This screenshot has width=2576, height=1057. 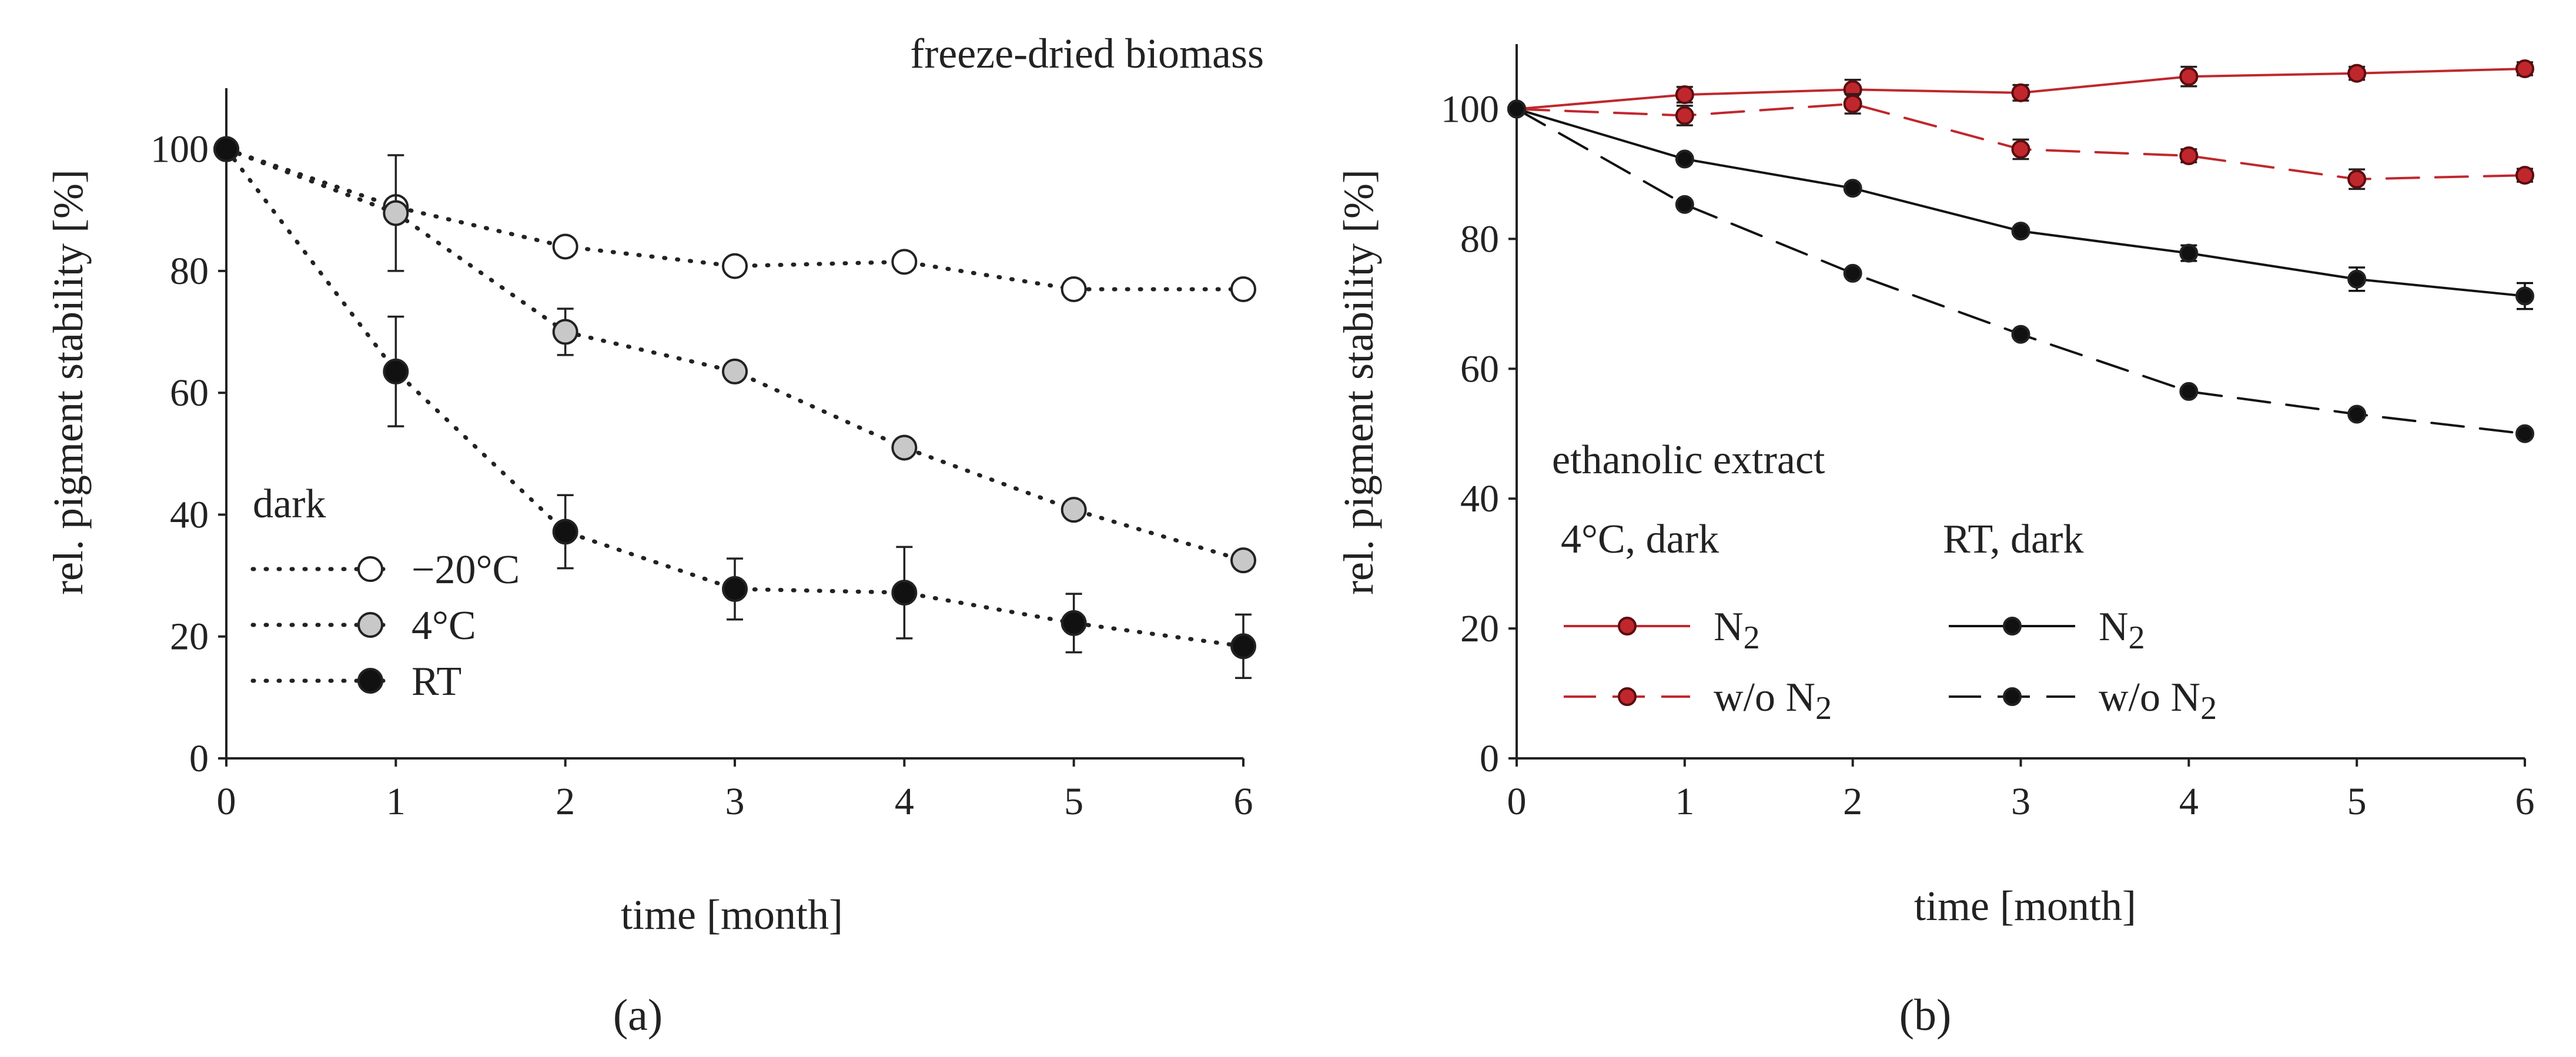 I want to click on chart-b-ylabel: rel. pigment stability [%], so click(x=1358, y=382).